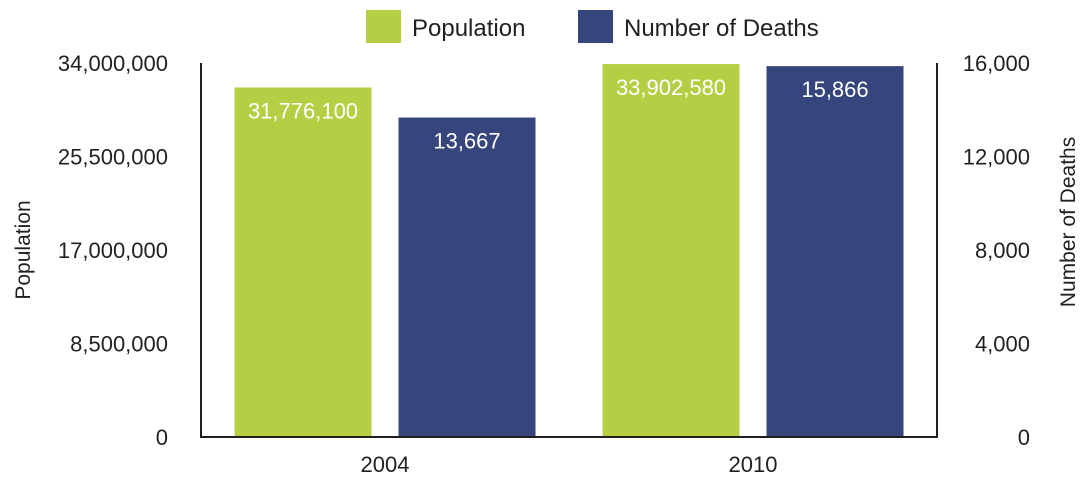 The height and width of the screenshot is (487, 1086). I want to click on x-tick-2010: 2010, so click(753, 464).